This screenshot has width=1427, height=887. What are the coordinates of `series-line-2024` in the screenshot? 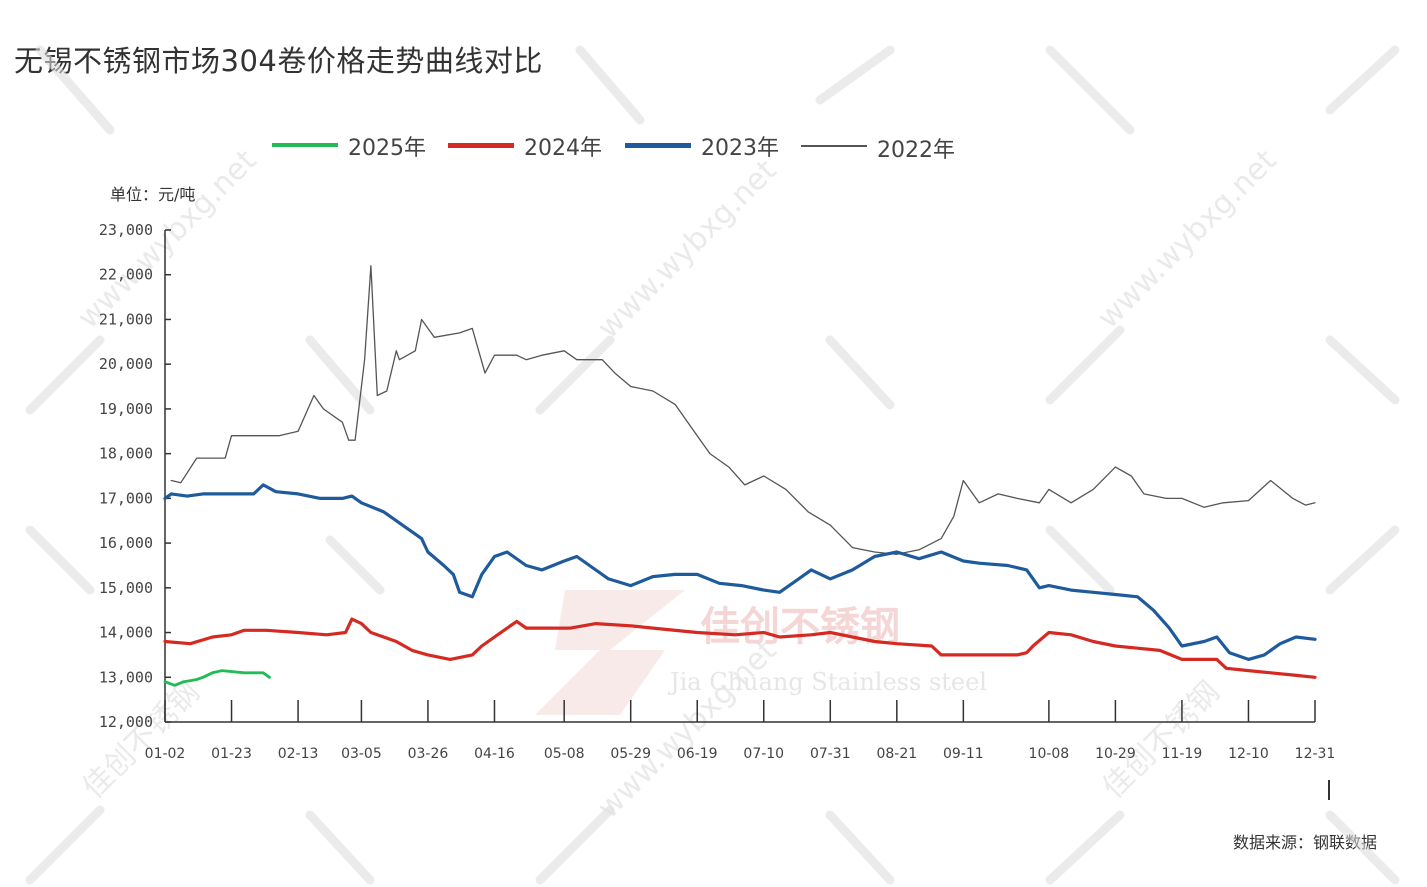 It's located at (740, 648).